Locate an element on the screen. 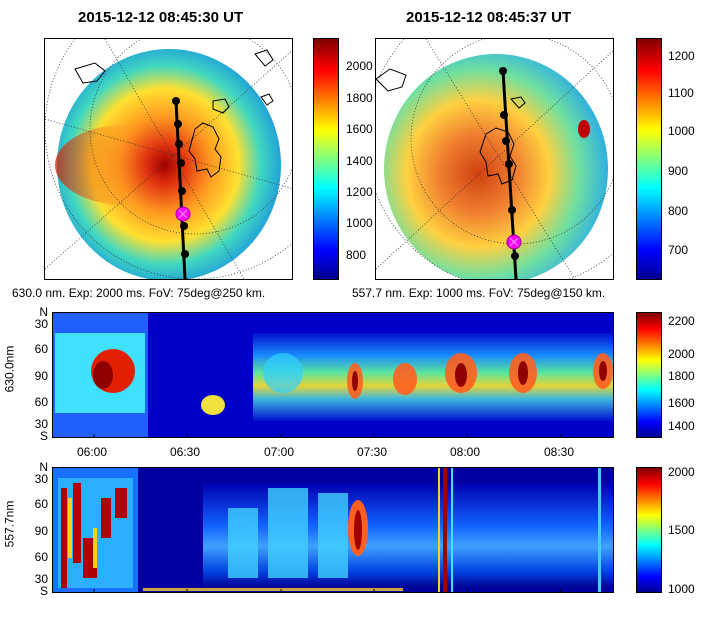 This screenshot has width=721, height=624. colorbar-keogram-630-ticks: 2200 2000 1800 1600 1400 is located at coordinates (690, 375).